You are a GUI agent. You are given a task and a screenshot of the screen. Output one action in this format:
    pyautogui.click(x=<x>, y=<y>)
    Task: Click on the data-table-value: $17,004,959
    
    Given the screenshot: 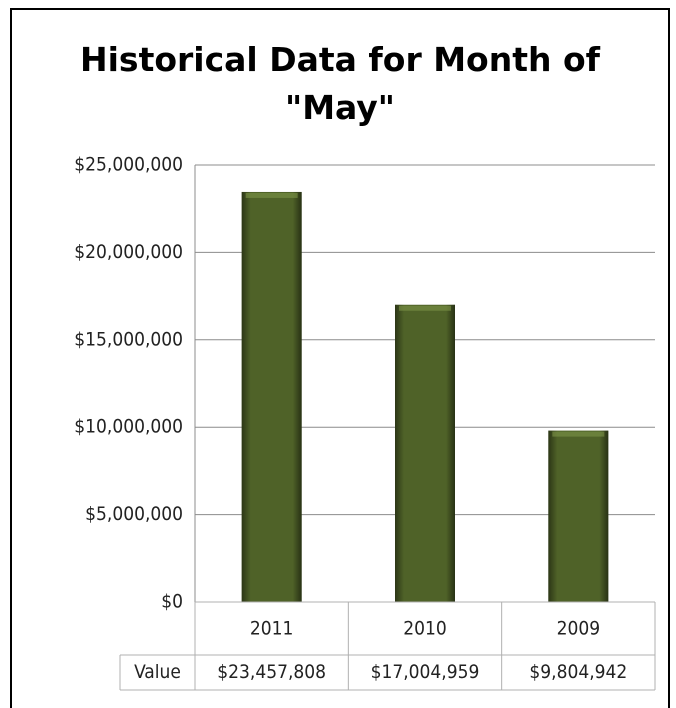 What is the action you would take?
    pyautogui.click(x=425, y=672)
    